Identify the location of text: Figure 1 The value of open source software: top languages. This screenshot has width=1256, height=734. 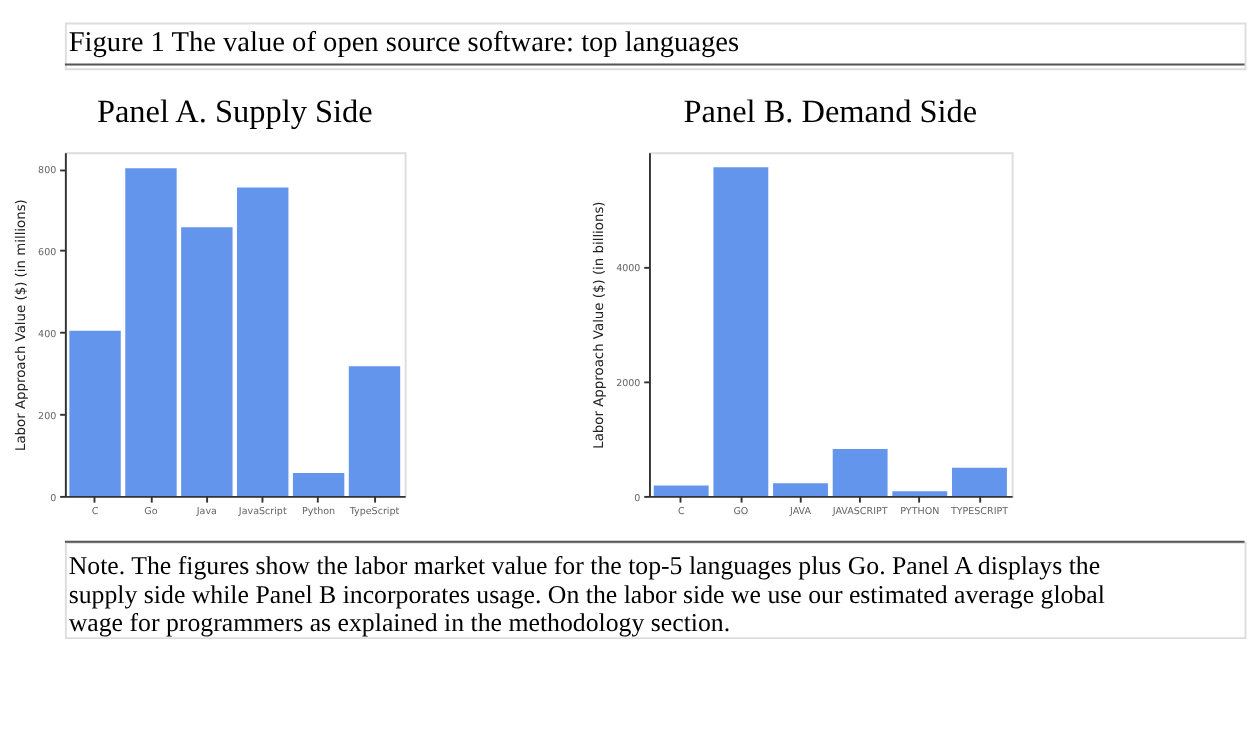
(404, 43).